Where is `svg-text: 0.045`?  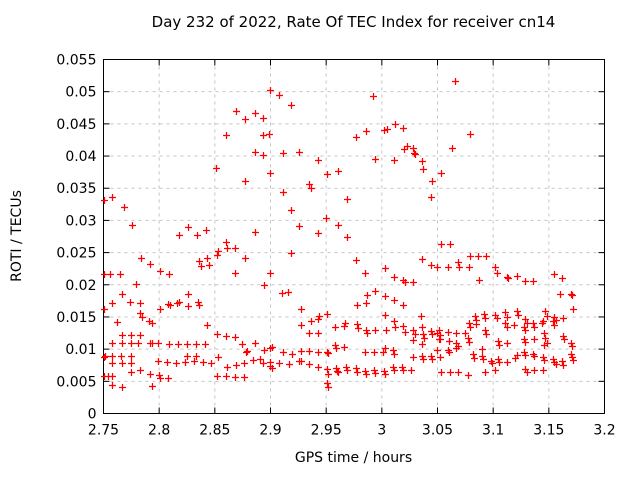
svg-text: 0.045 is located at coordinates (76, 125).